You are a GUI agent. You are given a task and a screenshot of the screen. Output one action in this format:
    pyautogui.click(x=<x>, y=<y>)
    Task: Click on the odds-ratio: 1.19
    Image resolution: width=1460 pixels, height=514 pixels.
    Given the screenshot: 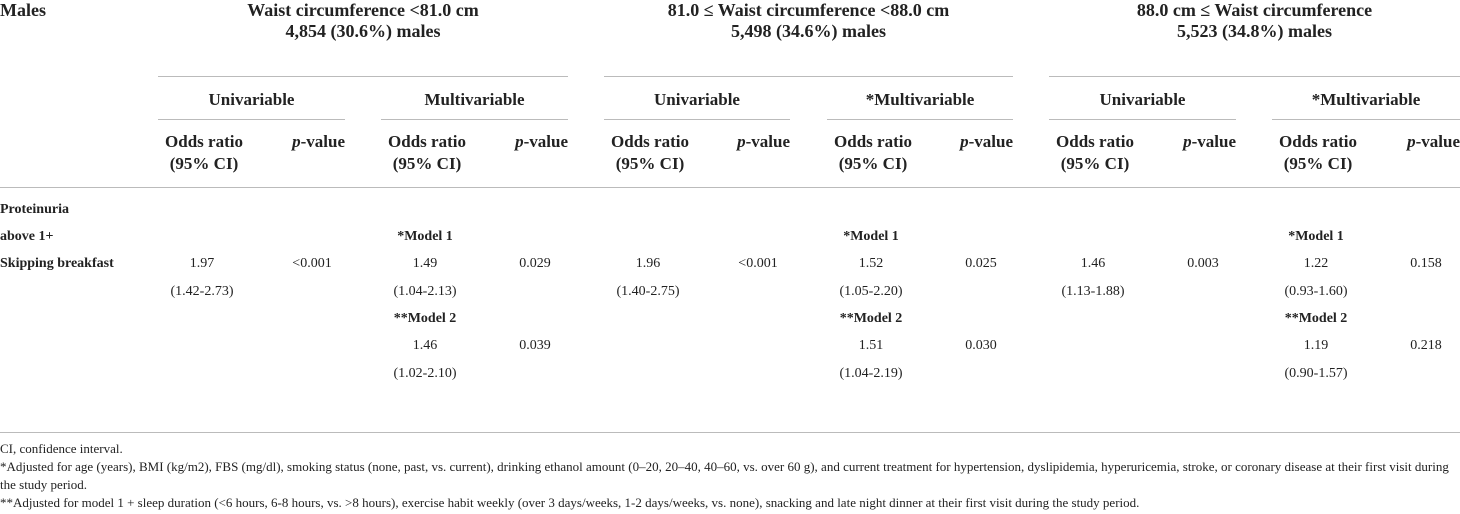 What is the action you would take?
    pyautogui.click(x=1316, y=345)
    